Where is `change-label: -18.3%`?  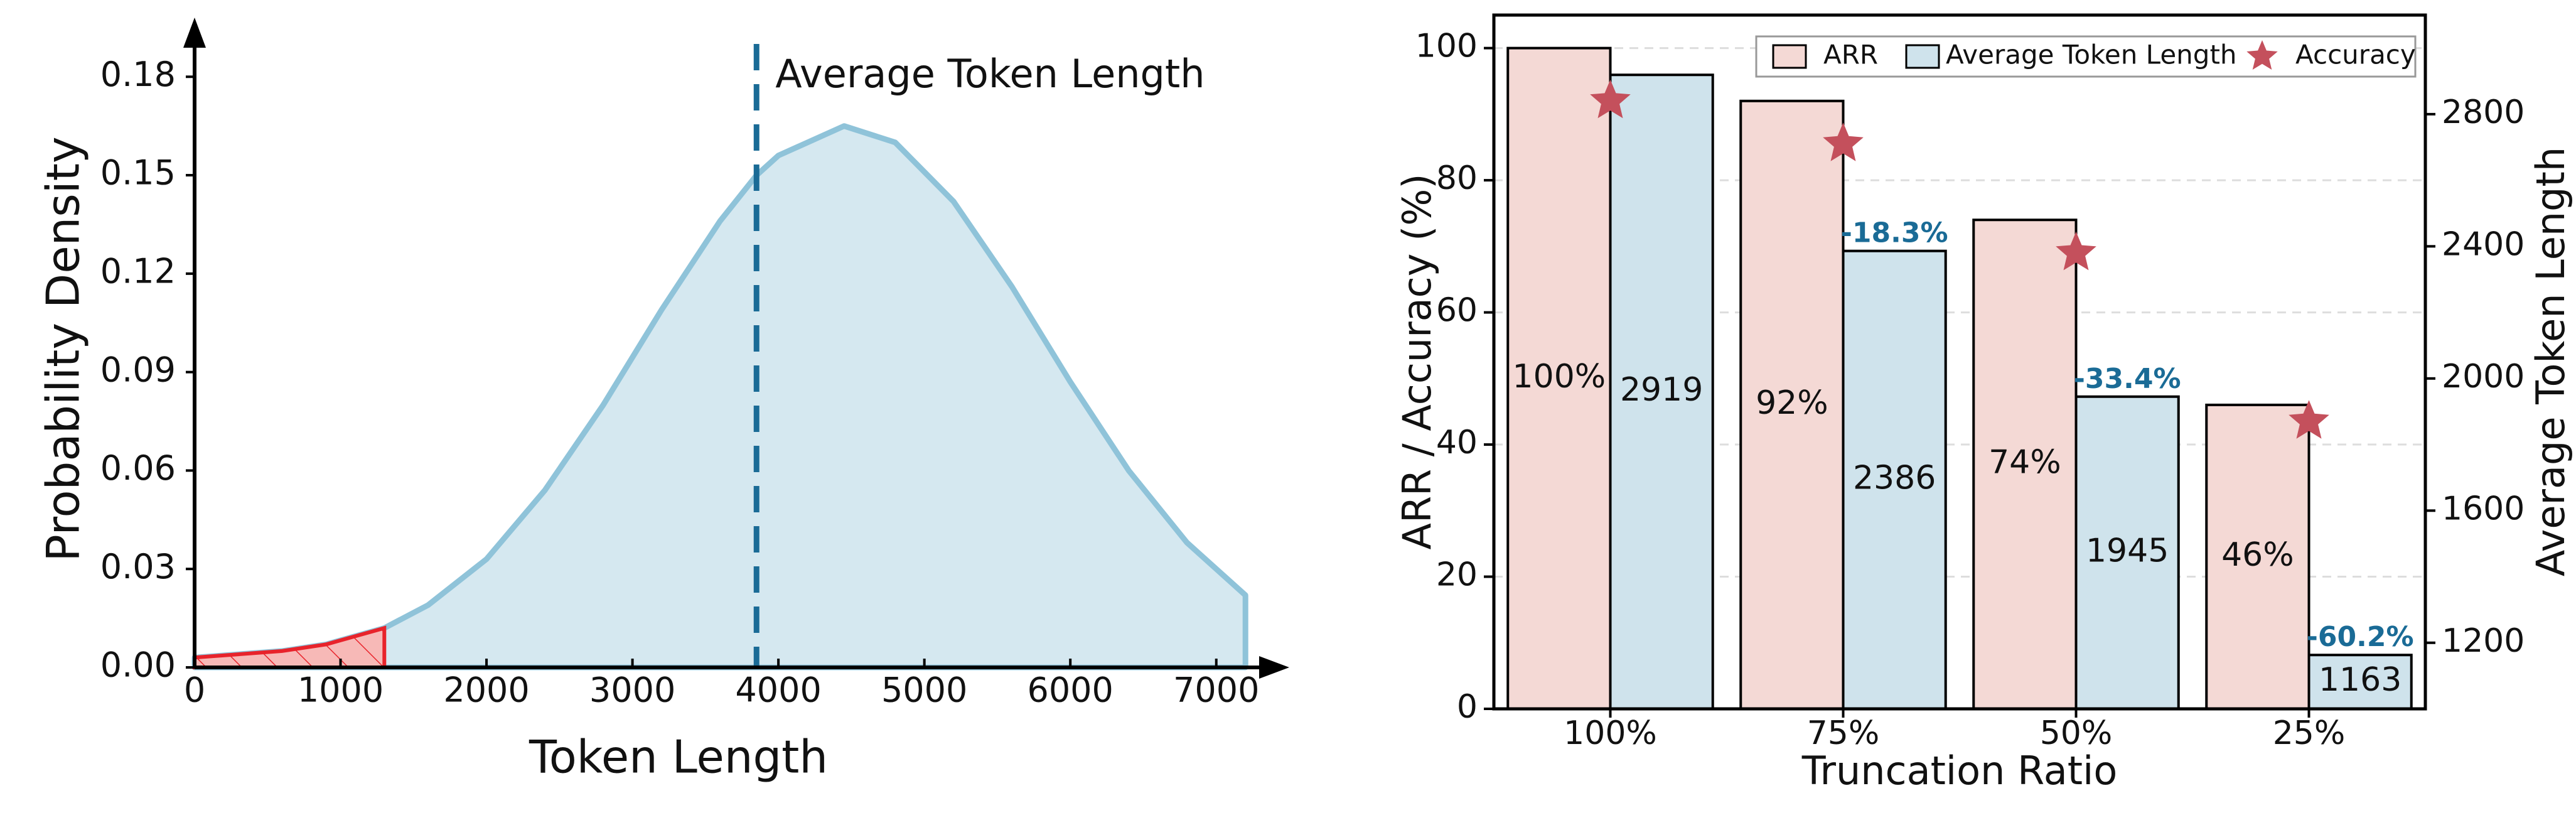
change-label: -18.3% is located at coordinates (1894, 233).